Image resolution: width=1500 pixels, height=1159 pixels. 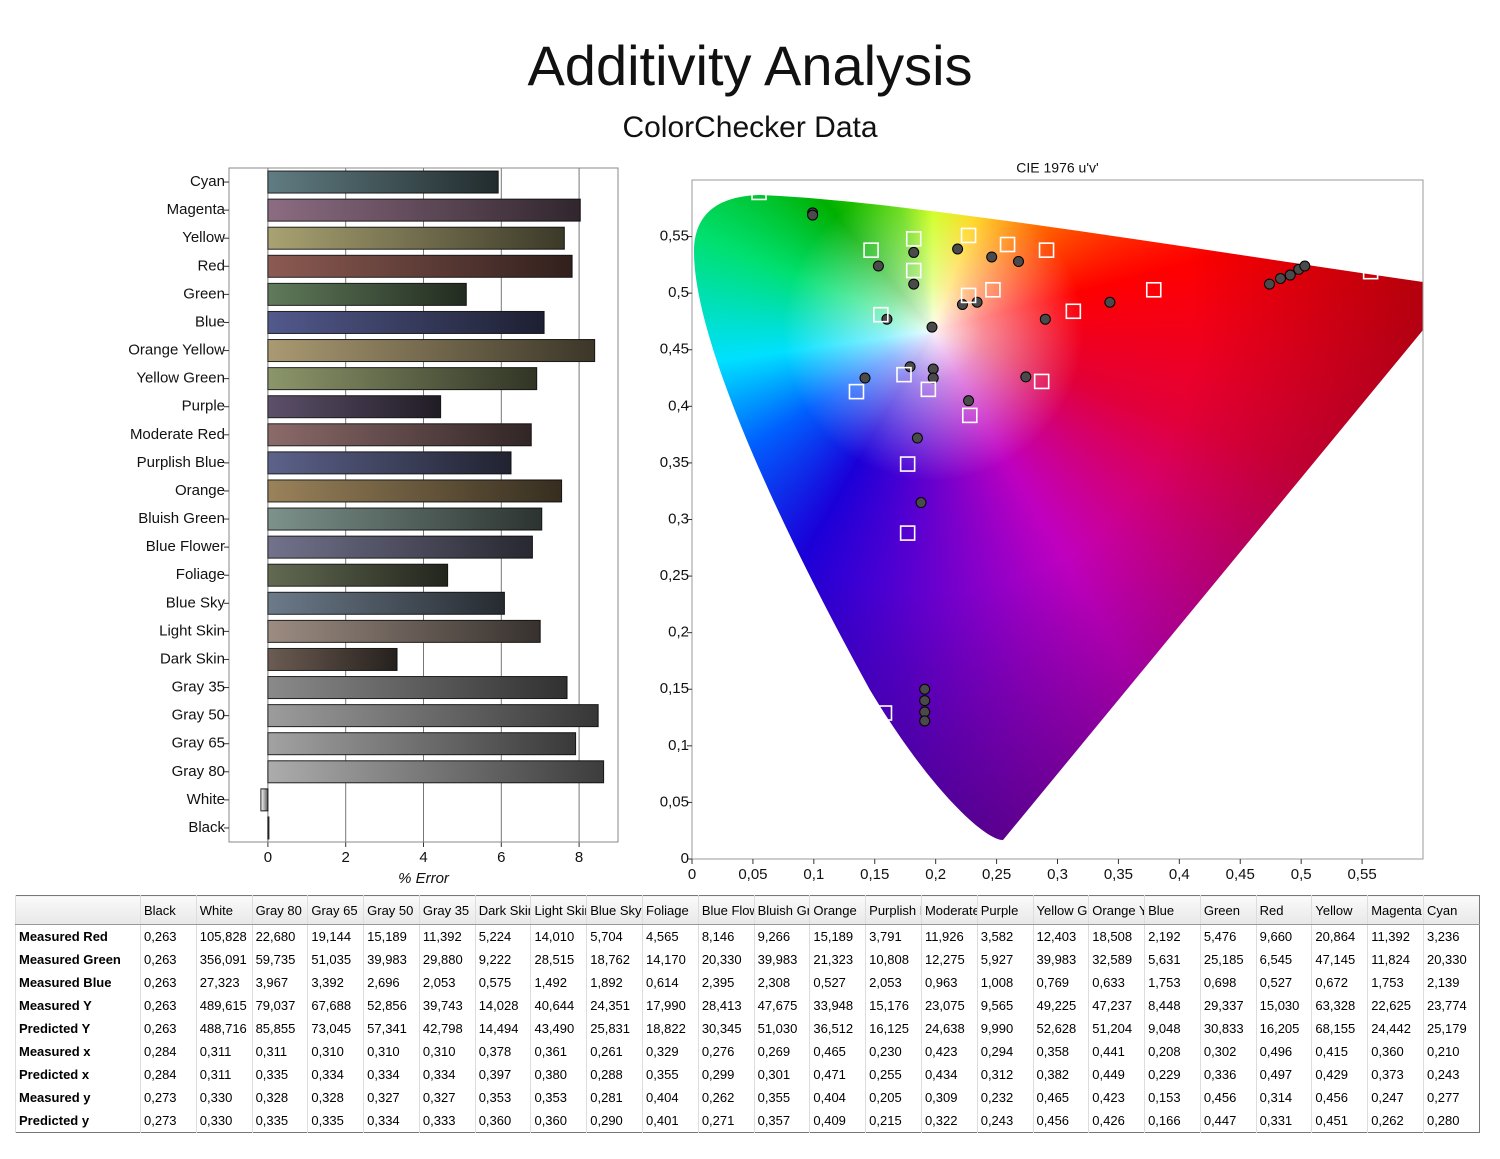 What do you see at coordinates (192, 658) in the screenshot?
I see `y-tick-label: Dark Skin` at bounding box center [192, 658].